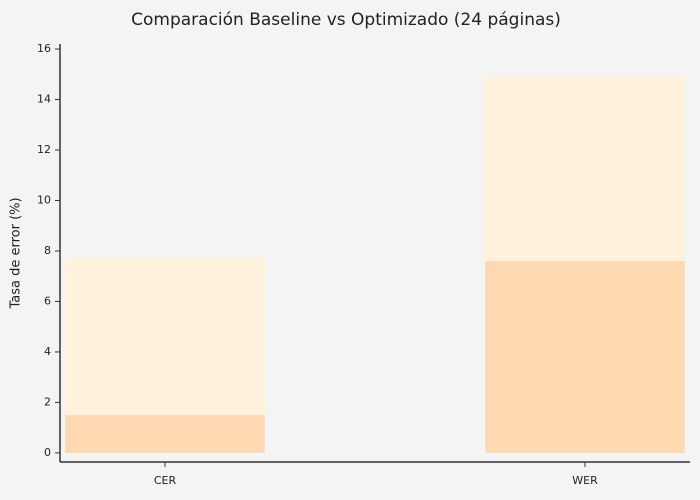  Describe the element at coordinates (44, 149) in the screenshot. I see `y-tick-label: 12` at that location.